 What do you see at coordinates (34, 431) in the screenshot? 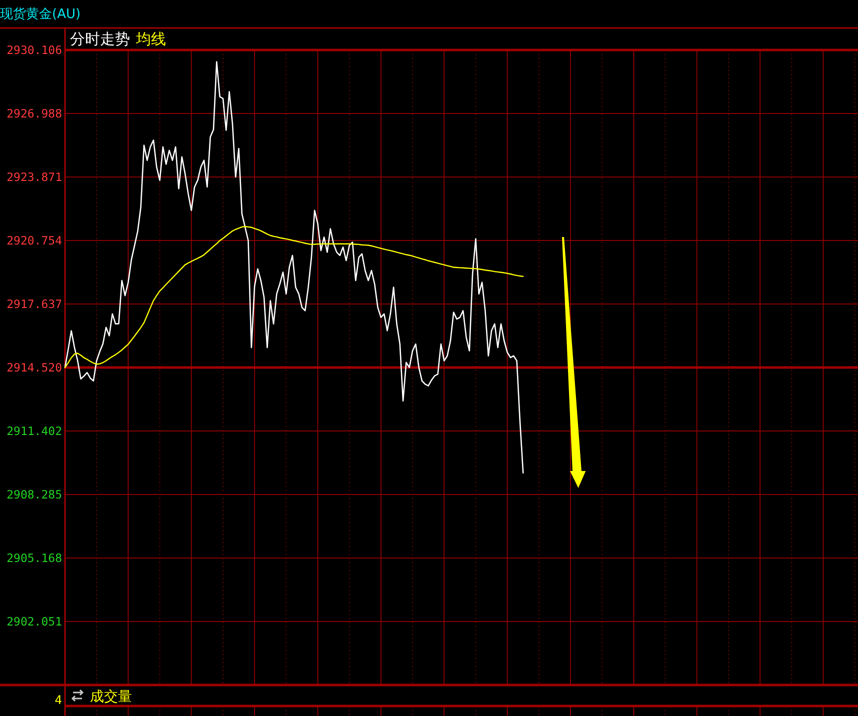
I see `y-tick-label: 2911.402` at bounding box center [34, 431].